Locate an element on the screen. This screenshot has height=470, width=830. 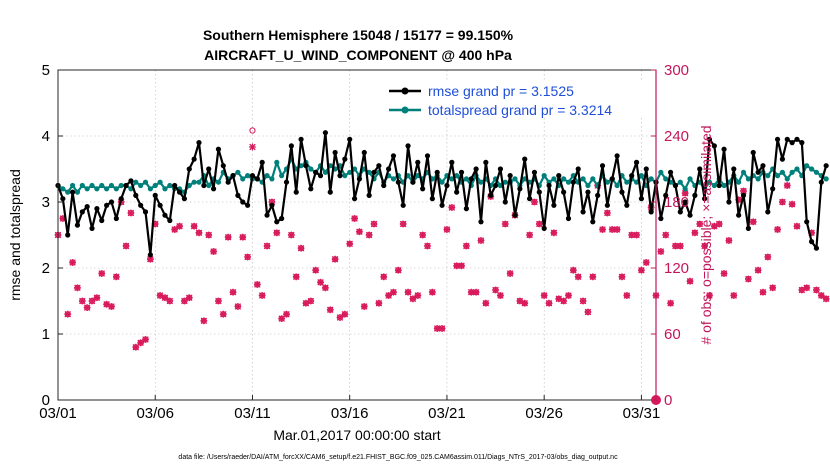
y-axis-label: rmse and totalspread is located at coordinates (15, 235).